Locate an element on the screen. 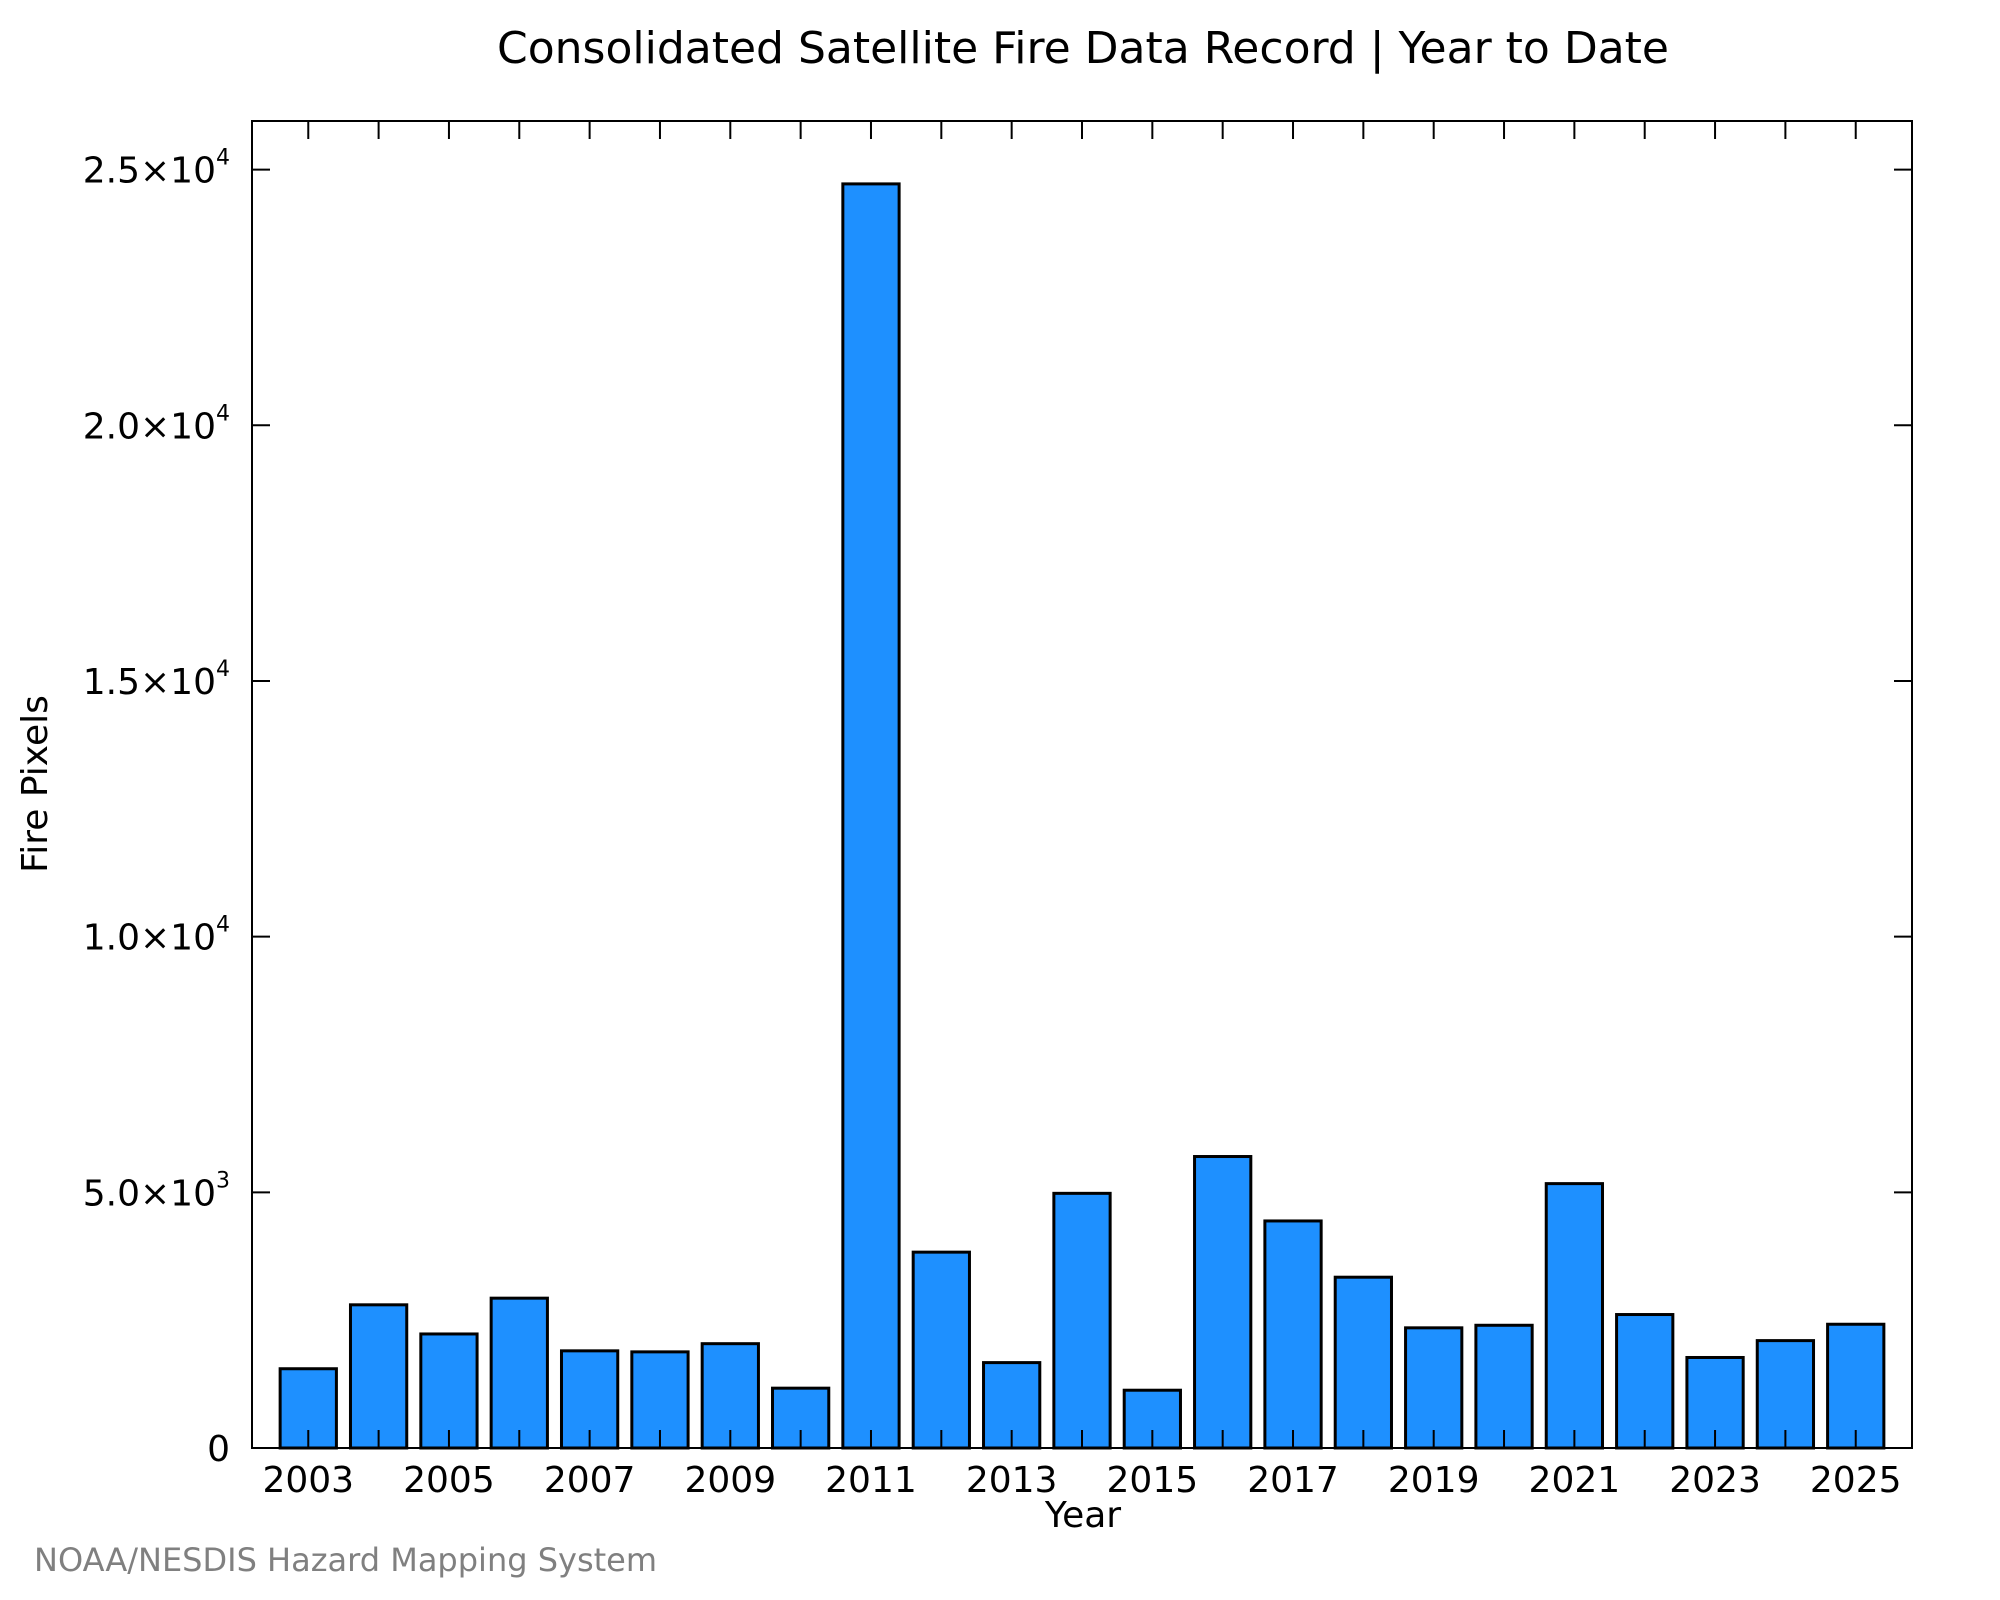  x-tick-label-2021: 2021 is located at coordinates (1575, 1480).